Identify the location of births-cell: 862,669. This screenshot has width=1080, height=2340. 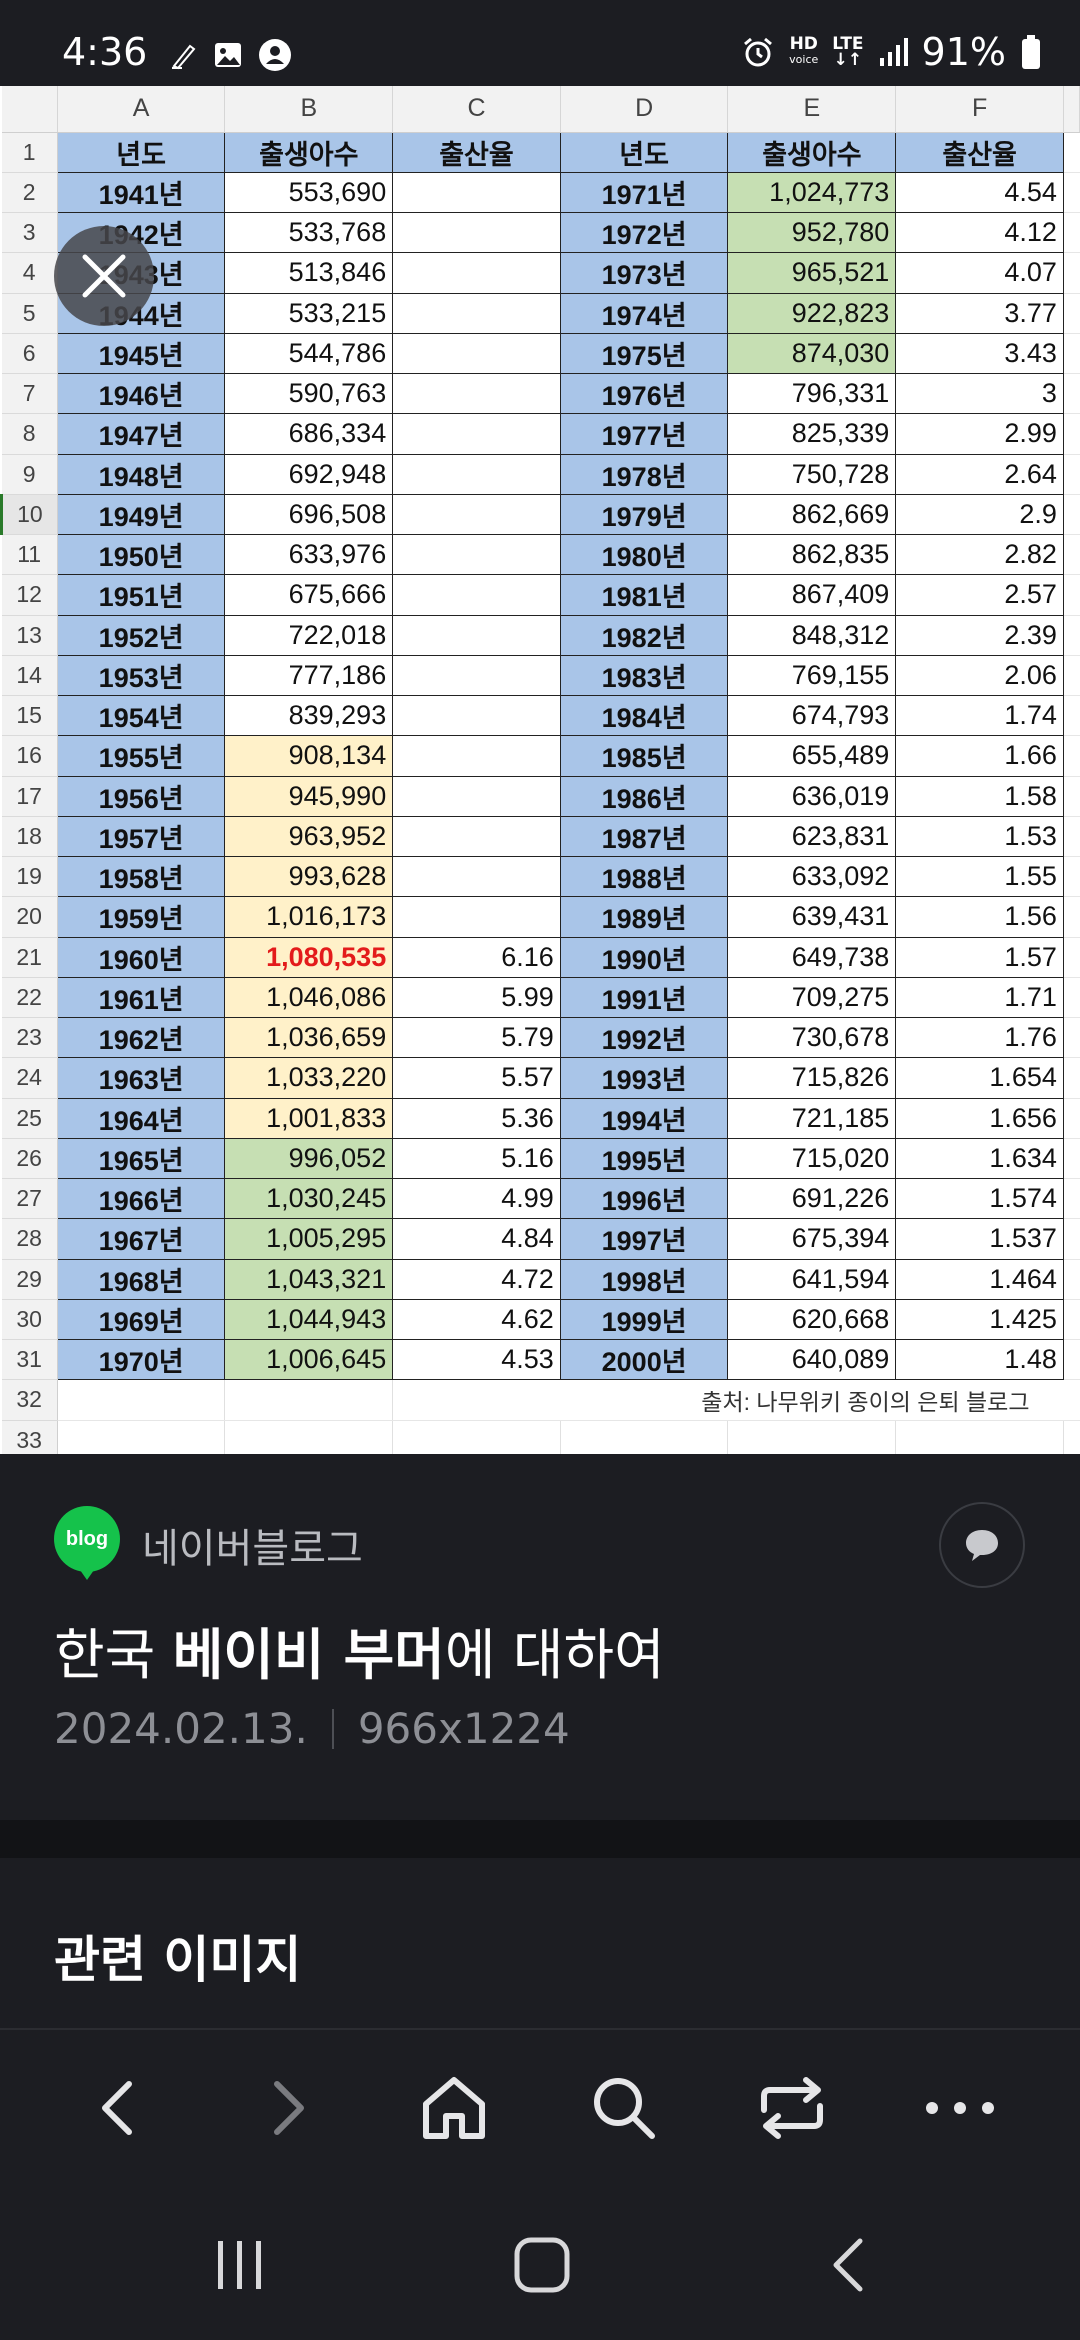
(812, 514).